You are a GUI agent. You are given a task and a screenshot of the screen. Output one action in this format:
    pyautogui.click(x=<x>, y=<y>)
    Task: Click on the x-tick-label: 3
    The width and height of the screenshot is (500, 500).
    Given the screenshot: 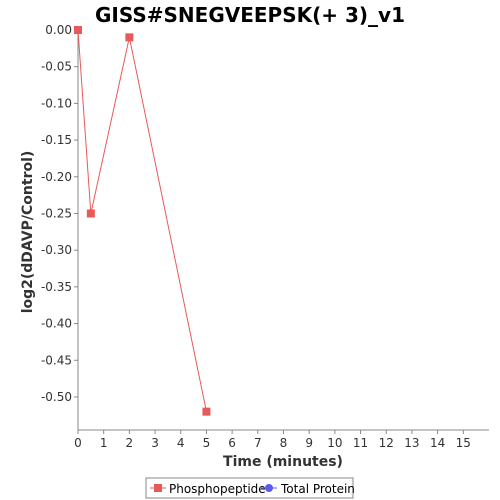 What is the action you would take?
    pyautogui.click(x=155, y=443)
    